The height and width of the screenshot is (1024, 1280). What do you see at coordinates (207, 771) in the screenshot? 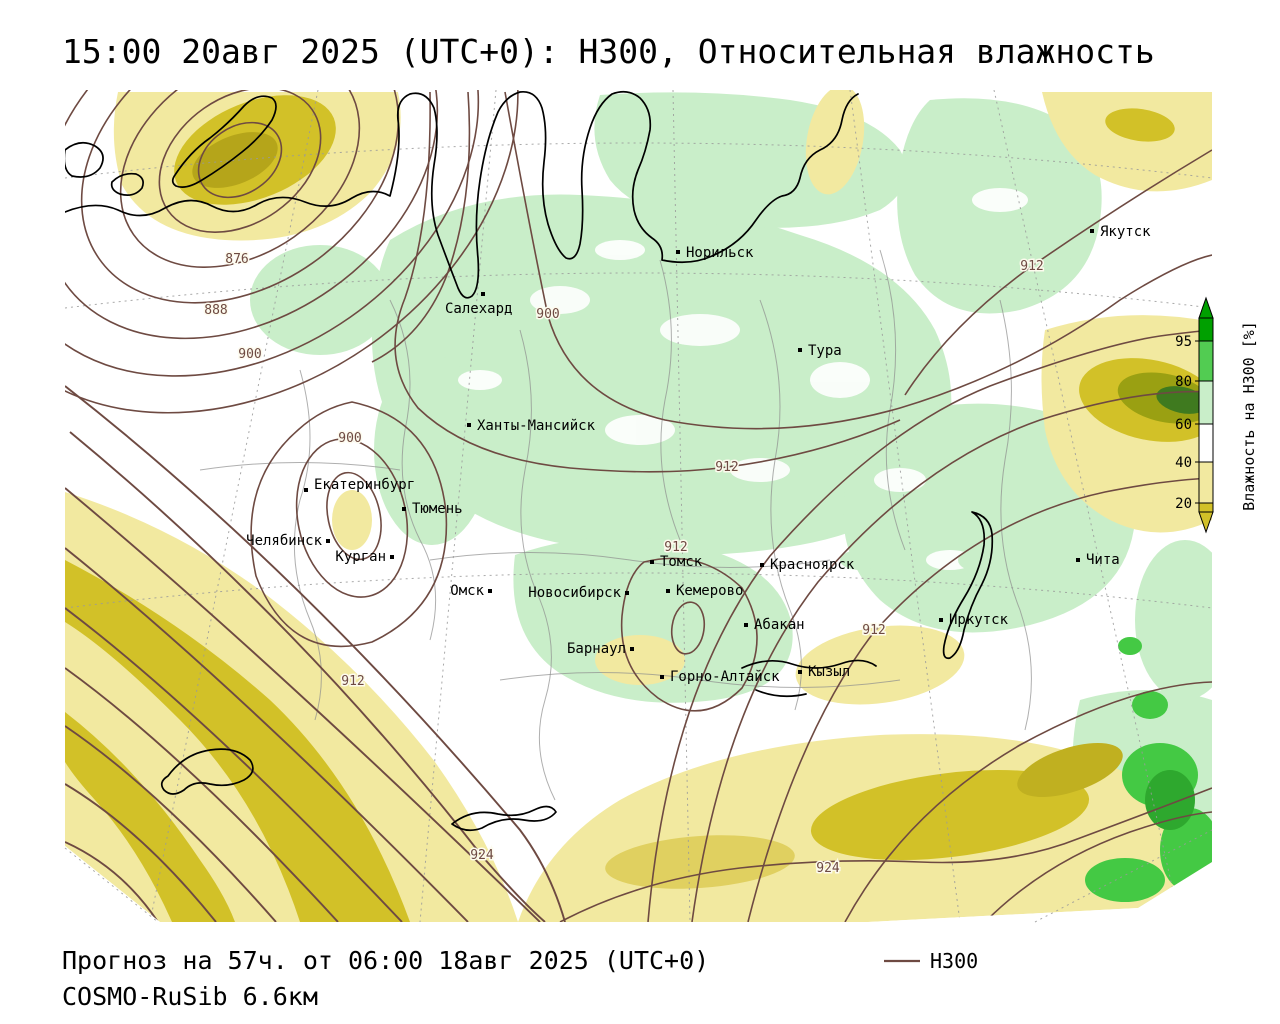
I see `lake-southwest` at bounding box center [207, 771].